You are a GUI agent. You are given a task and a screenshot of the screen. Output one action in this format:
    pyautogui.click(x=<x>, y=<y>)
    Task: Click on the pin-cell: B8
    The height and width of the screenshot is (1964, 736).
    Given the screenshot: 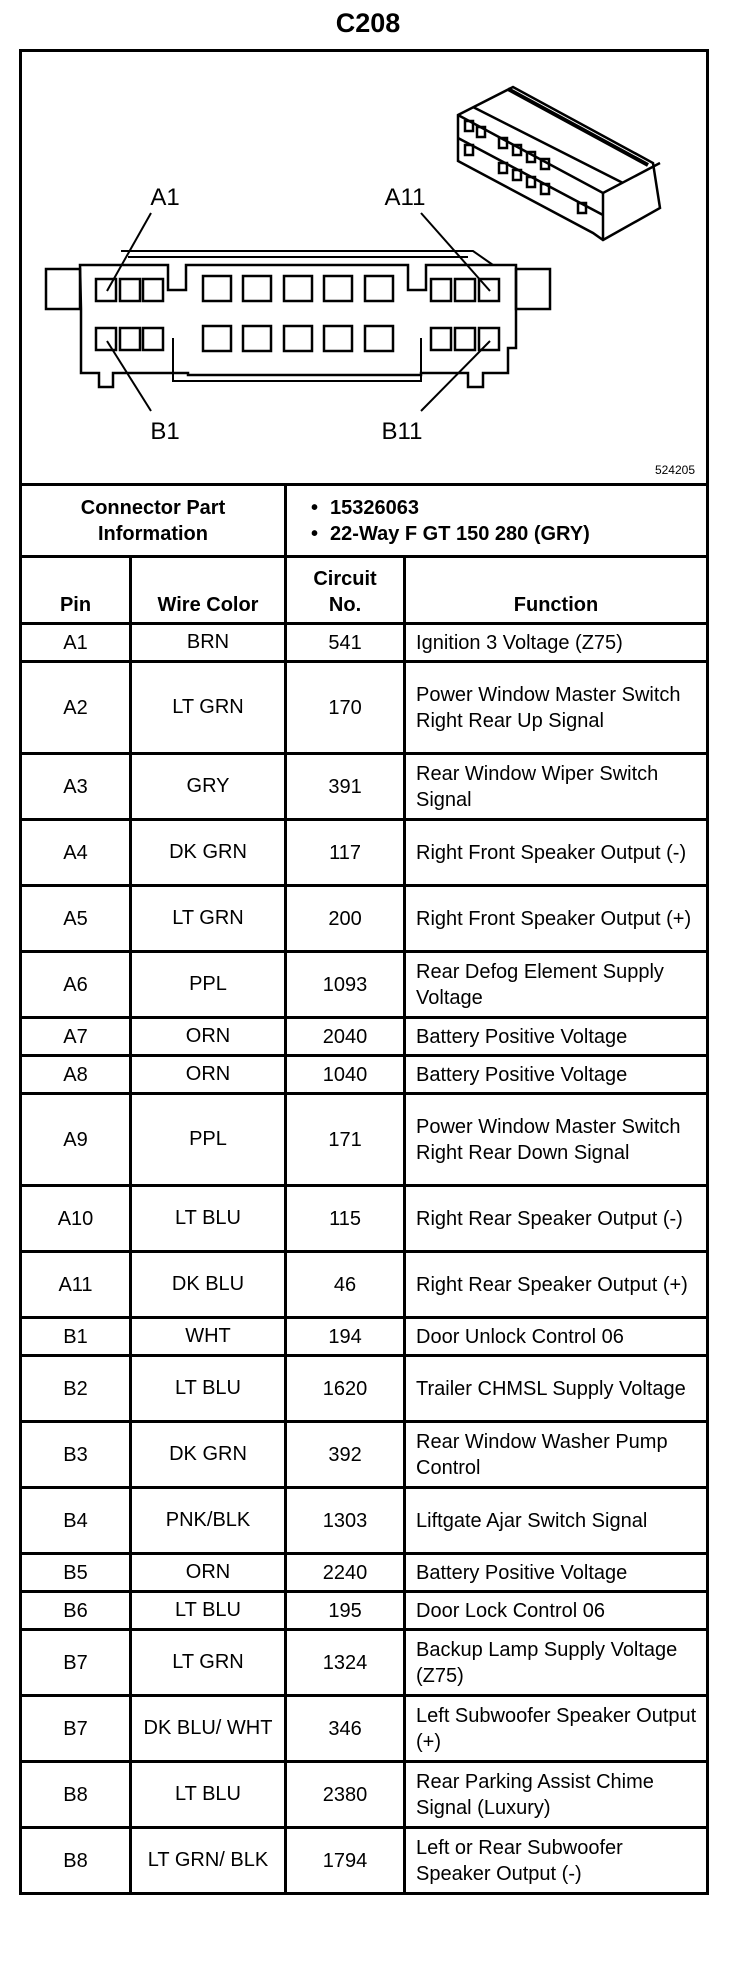 What is the action you would take?
    pyautogui.click(x=75, y=1794)
    